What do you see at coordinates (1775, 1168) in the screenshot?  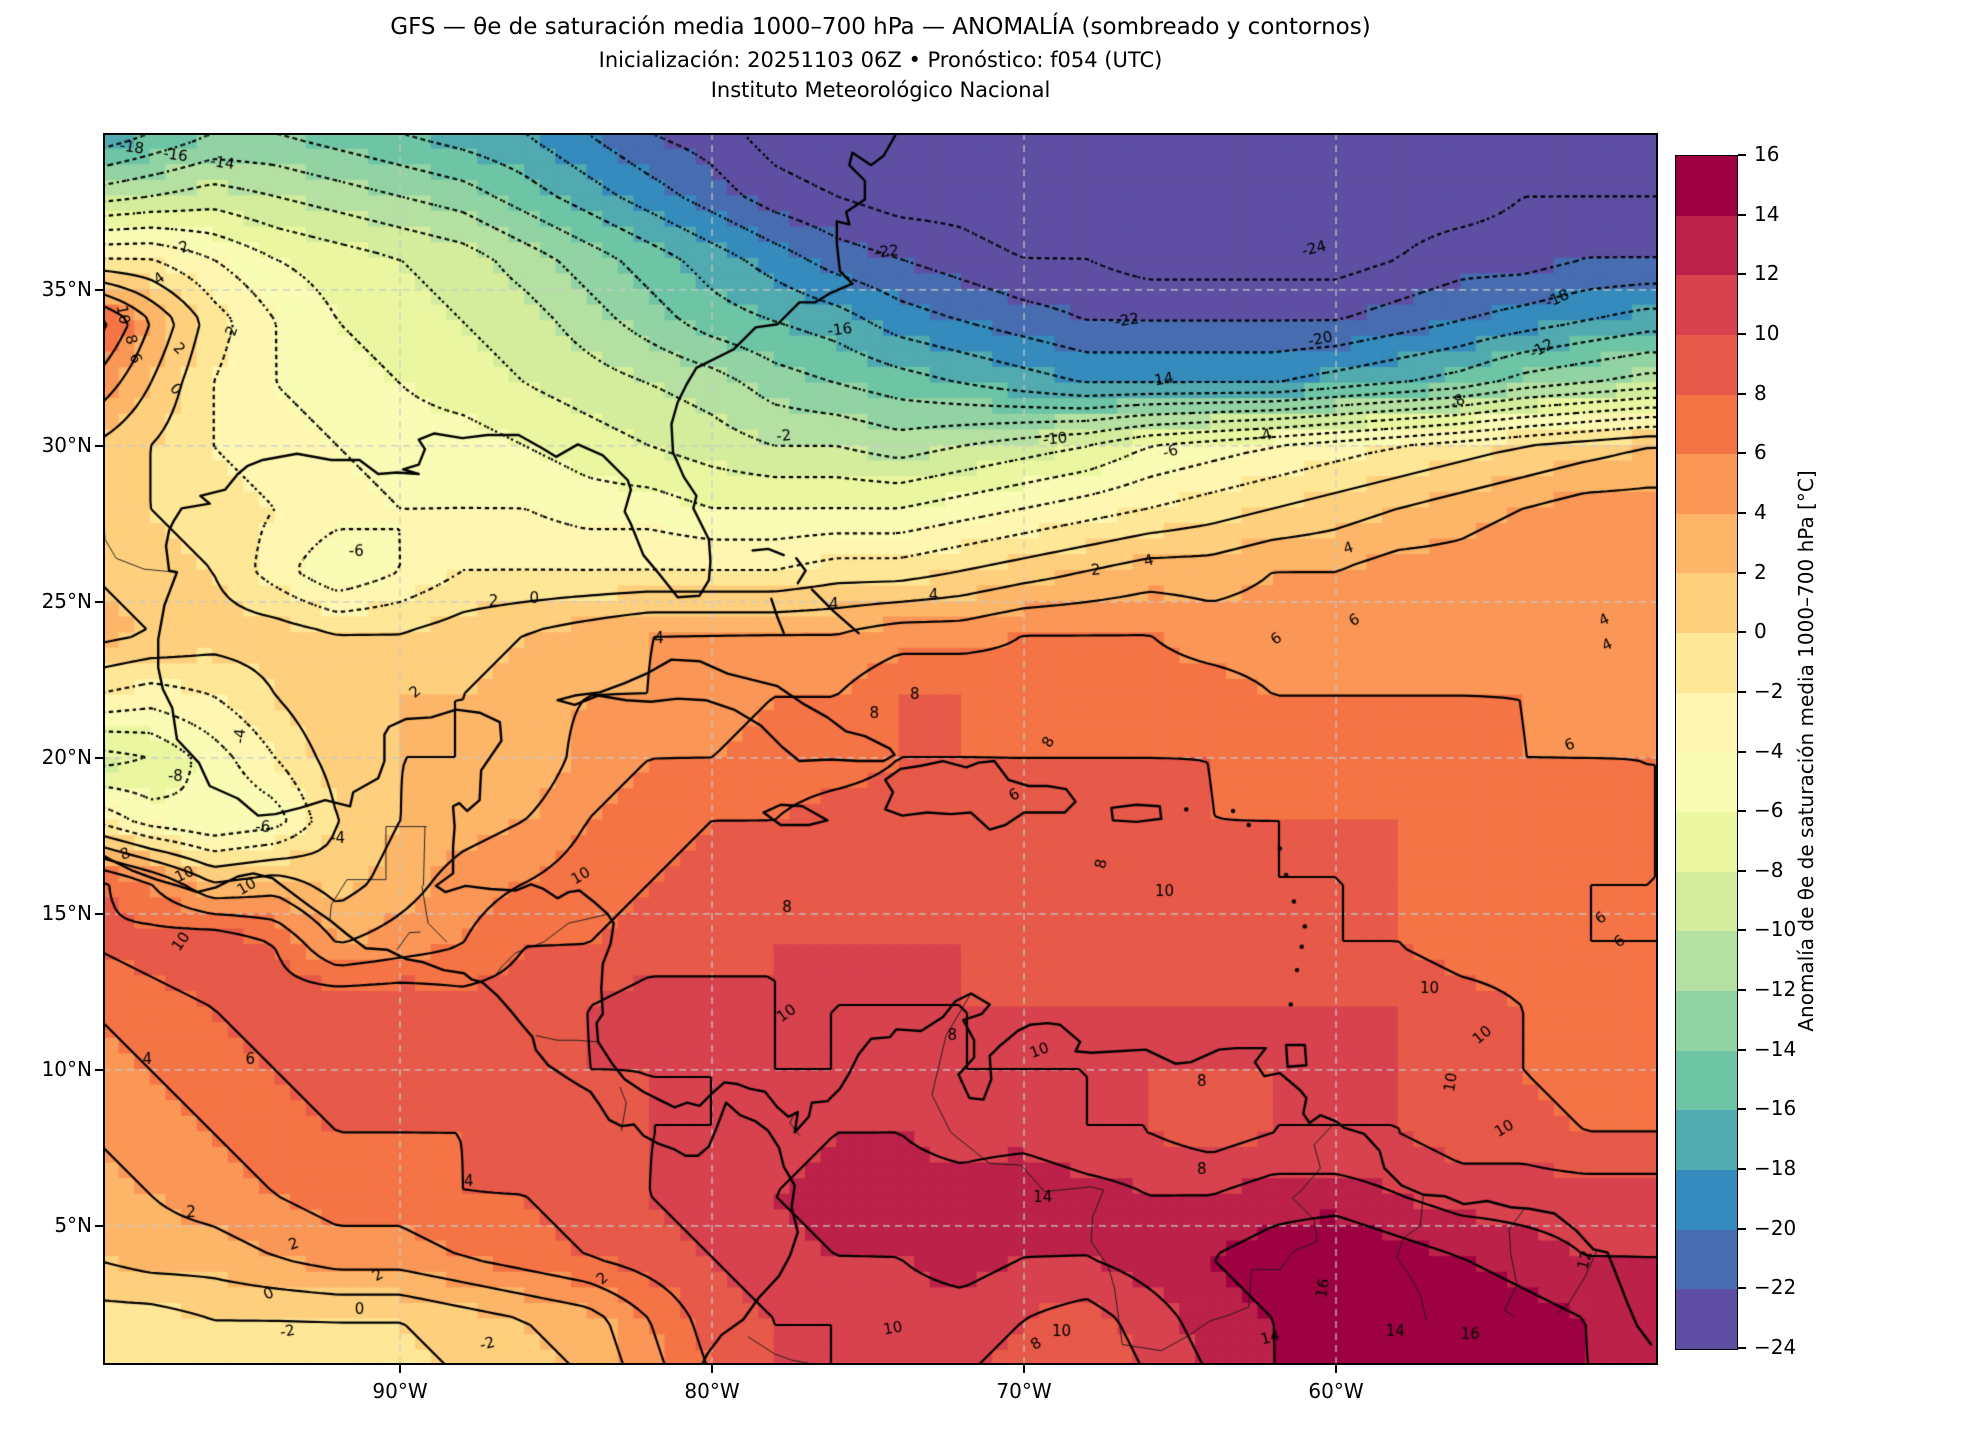 I see `colorbar-tick-label: −18` at bounding box center [1775, 1168].